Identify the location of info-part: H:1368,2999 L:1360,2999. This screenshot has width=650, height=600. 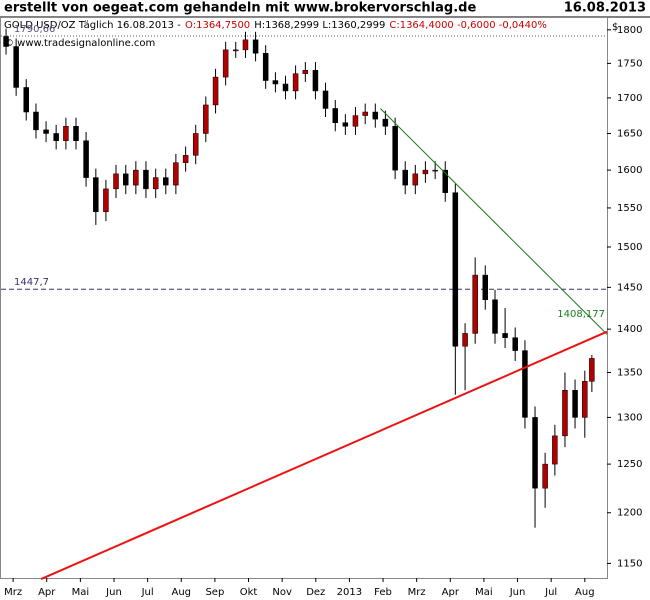
(319, 25).